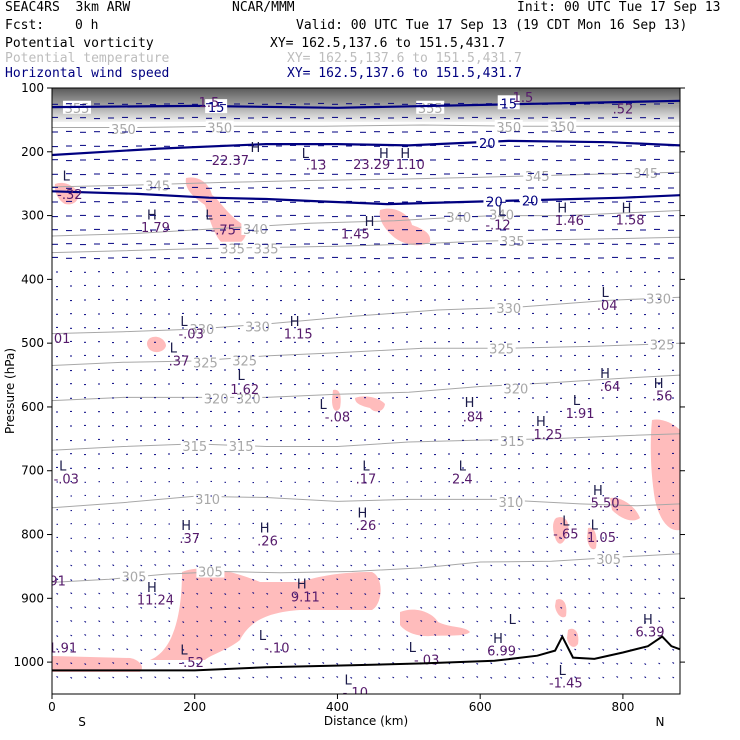 This screenshot has height=740, width=740. Describe the element at coordinates (305, 598) in the screenshot. I see `pv-value-label: 9.11` at that location.